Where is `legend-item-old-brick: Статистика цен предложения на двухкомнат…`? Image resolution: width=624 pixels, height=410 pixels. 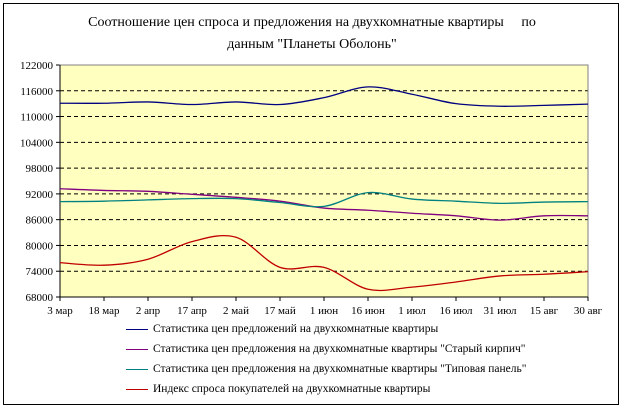
legend-item-old-brick: Статистика цен предложения на двухкомнат… is located at coordinates (356, 349).